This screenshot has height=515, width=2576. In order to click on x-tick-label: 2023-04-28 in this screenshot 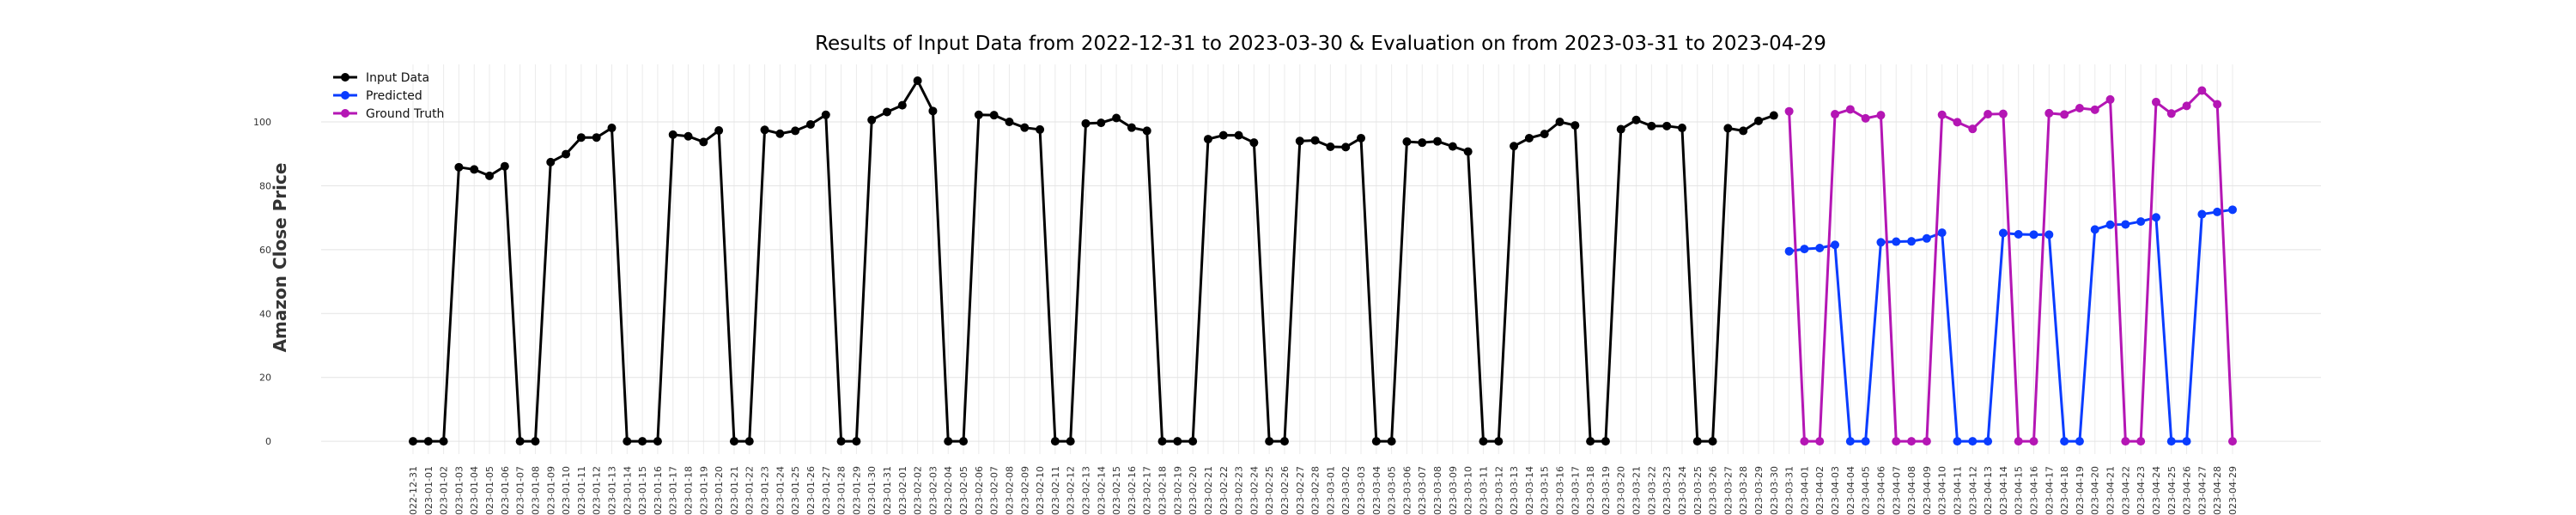, I will do `click(2217, 490)`.